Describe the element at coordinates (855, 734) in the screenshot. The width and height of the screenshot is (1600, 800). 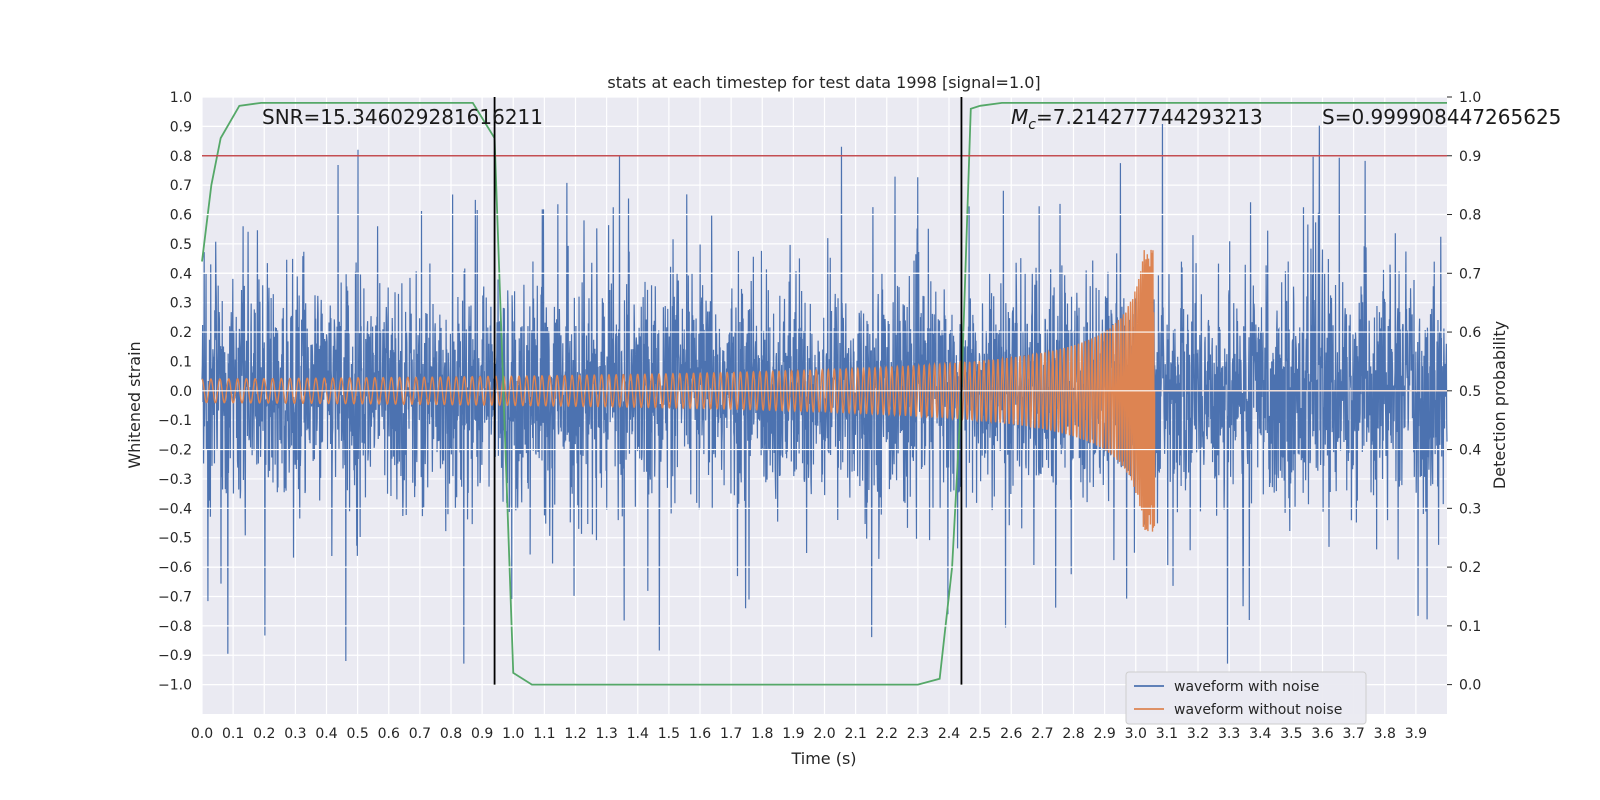
I see `x-tick-label: 2.1` at that location.